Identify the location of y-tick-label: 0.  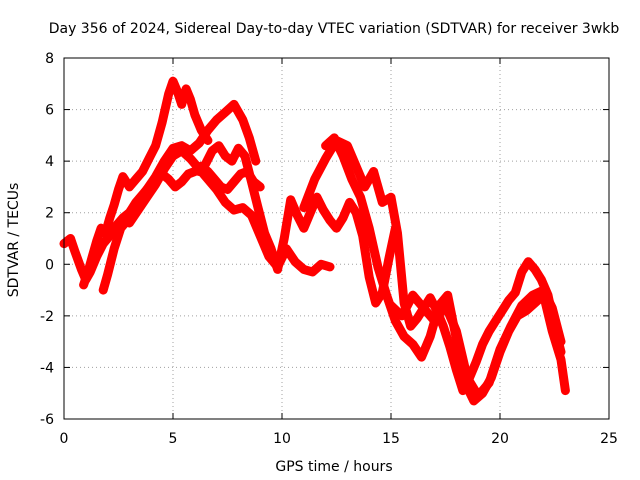
(49, 265).